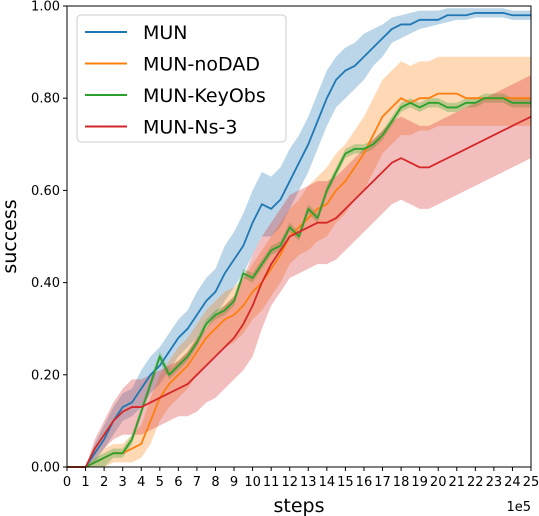  I want to click on y-axis-label: success, so click(10, 236).